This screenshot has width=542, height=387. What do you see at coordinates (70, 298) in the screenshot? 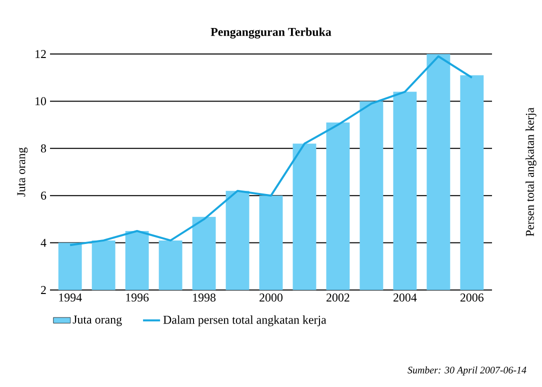
I see `x-tick-label: 1994` at bounding box center [70, 298].